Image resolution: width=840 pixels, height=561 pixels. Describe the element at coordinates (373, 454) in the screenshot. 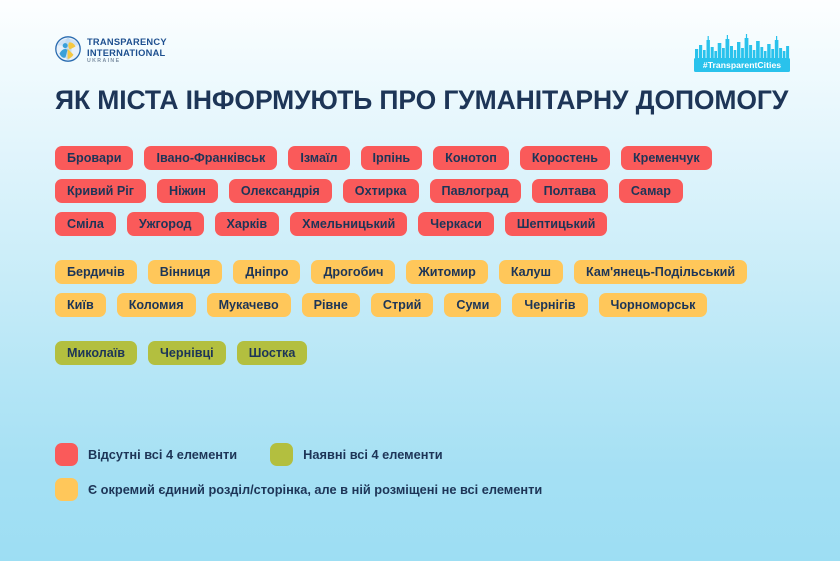

I see `legend-label-olive: Наявні всі 4 елементи` at that location.